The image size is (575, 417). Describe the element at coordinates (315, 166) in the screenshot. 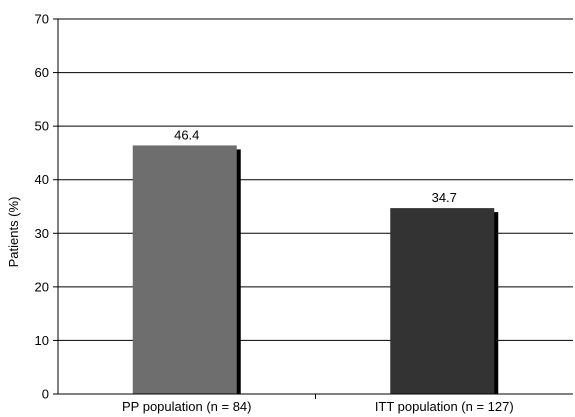

I see `data-labels: 46.4 34.7` at that location.